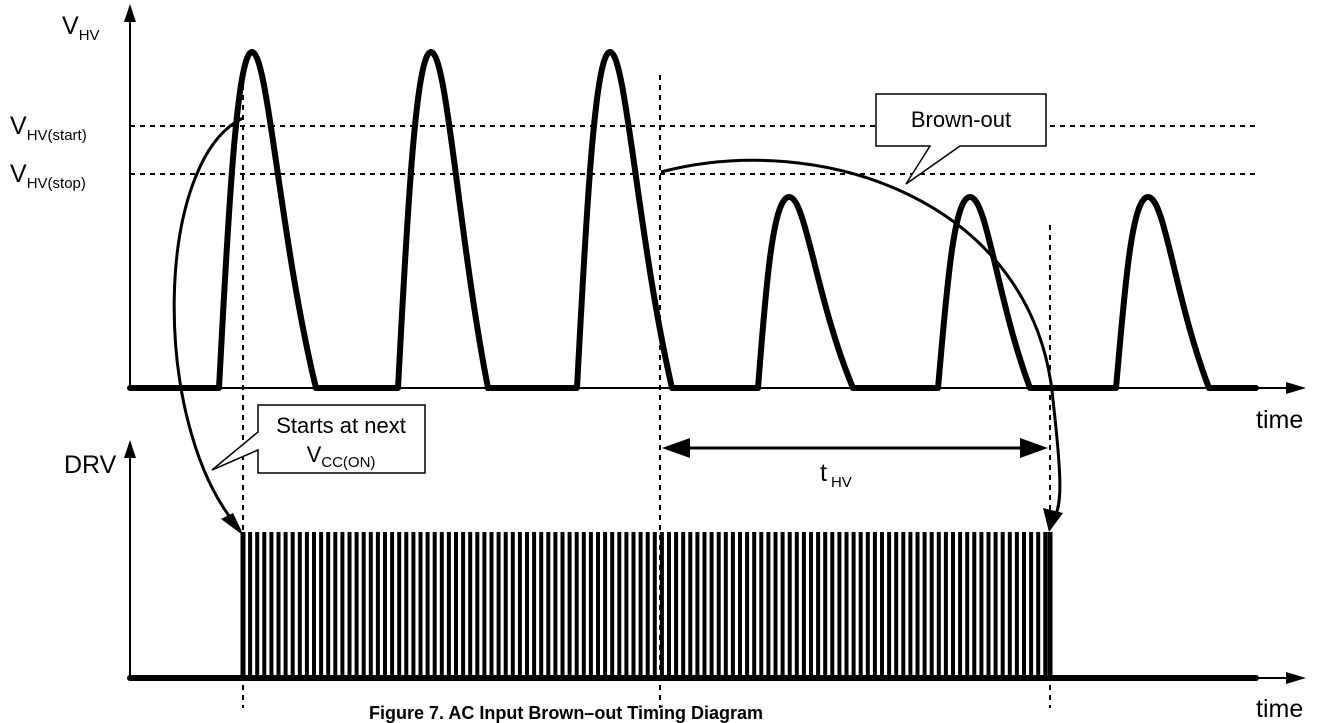 This screenshot has width=1328, height=723. I want to click on vhv-start-label: VHV(start), so click(48, 128).